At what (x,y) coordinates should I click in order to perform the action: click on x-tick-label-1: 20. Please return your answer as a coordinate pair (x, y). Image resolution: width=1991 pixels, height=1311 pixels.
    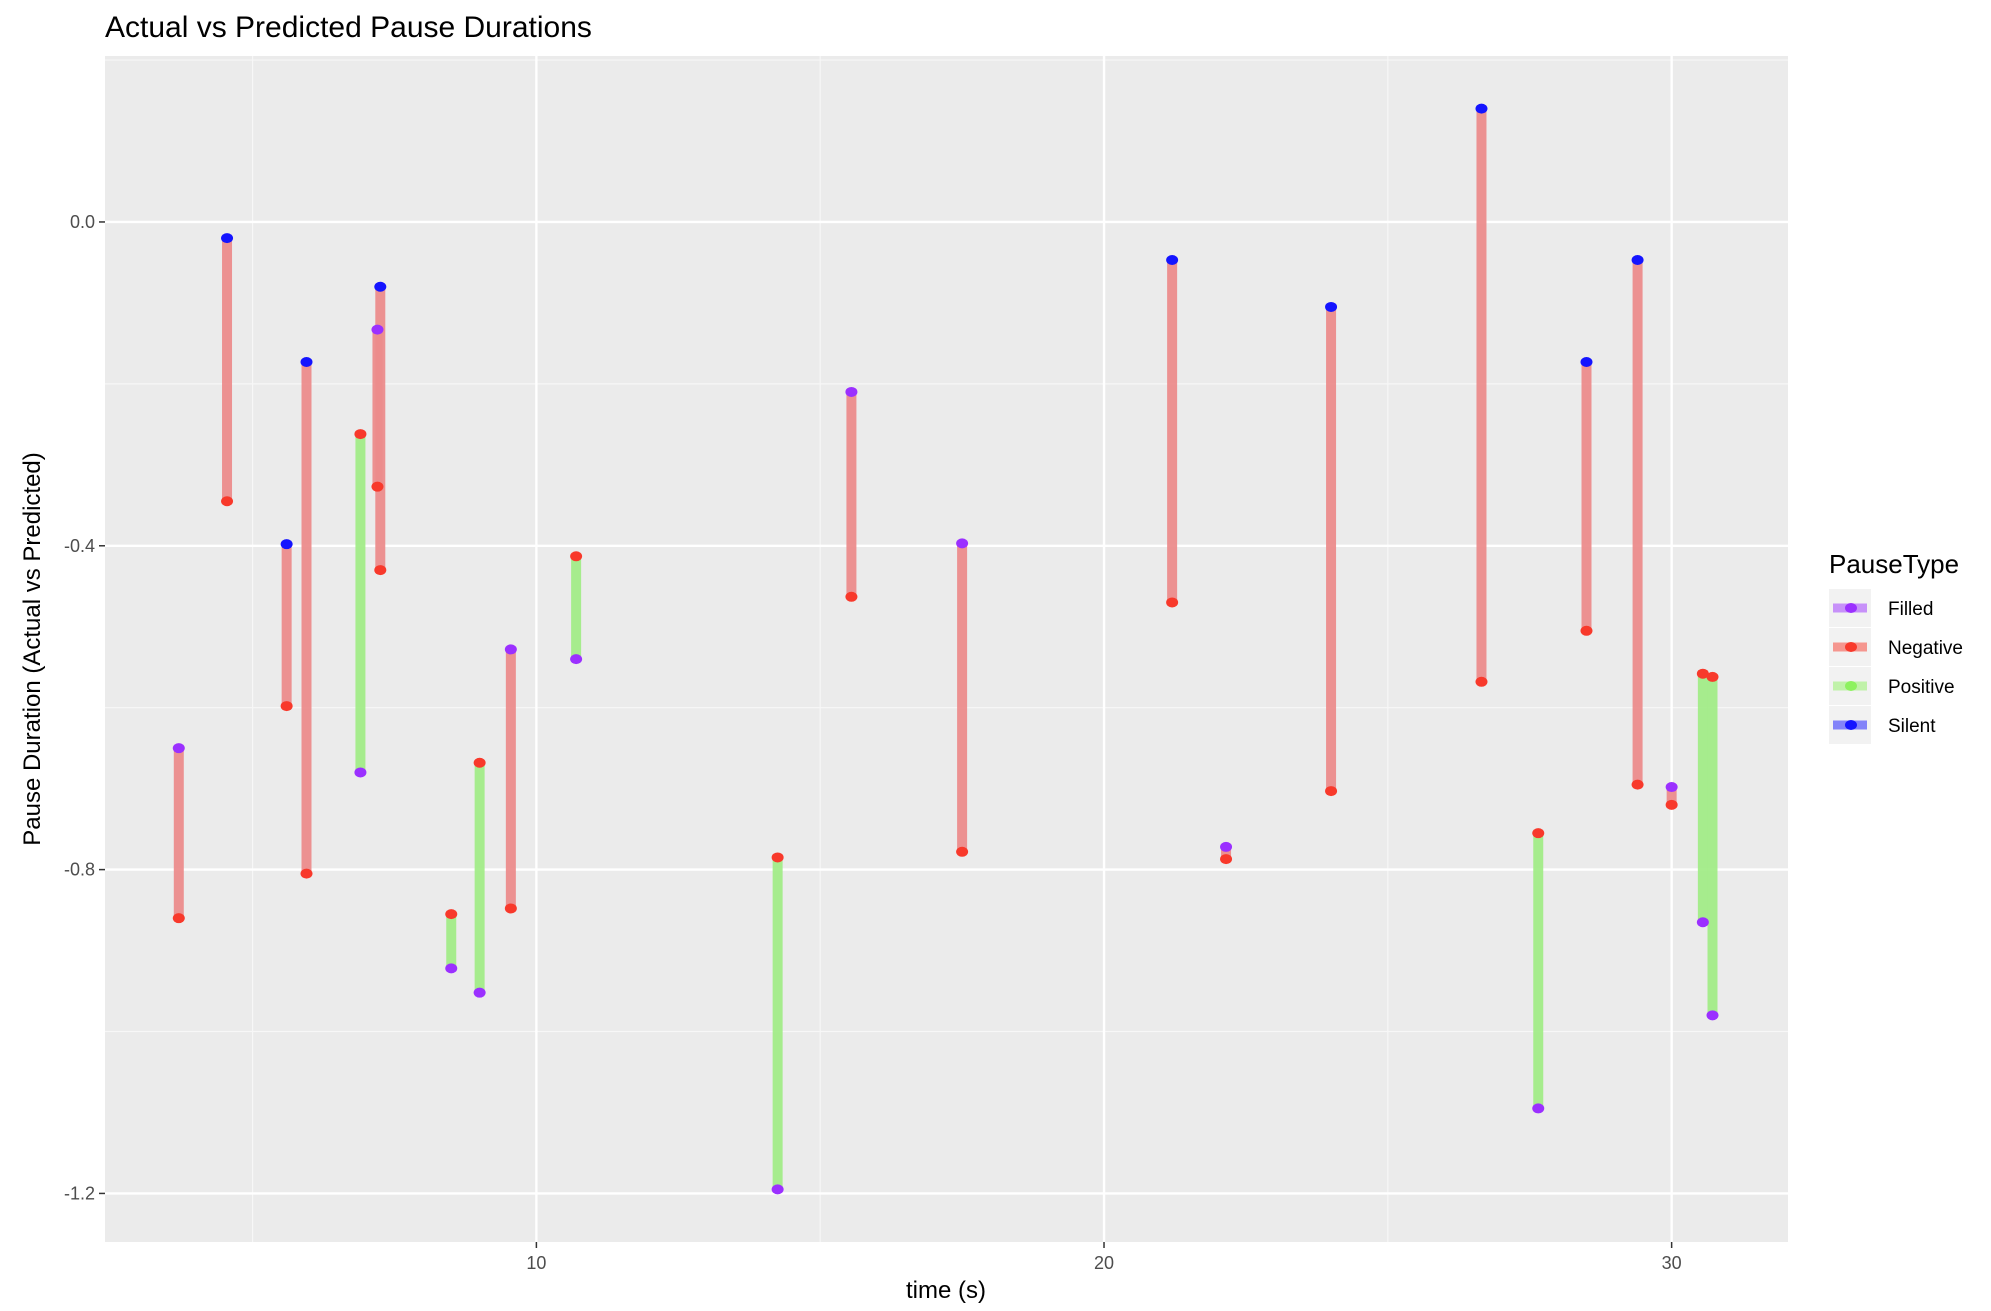
    Looking at the image, I should click on (1104, 1263).